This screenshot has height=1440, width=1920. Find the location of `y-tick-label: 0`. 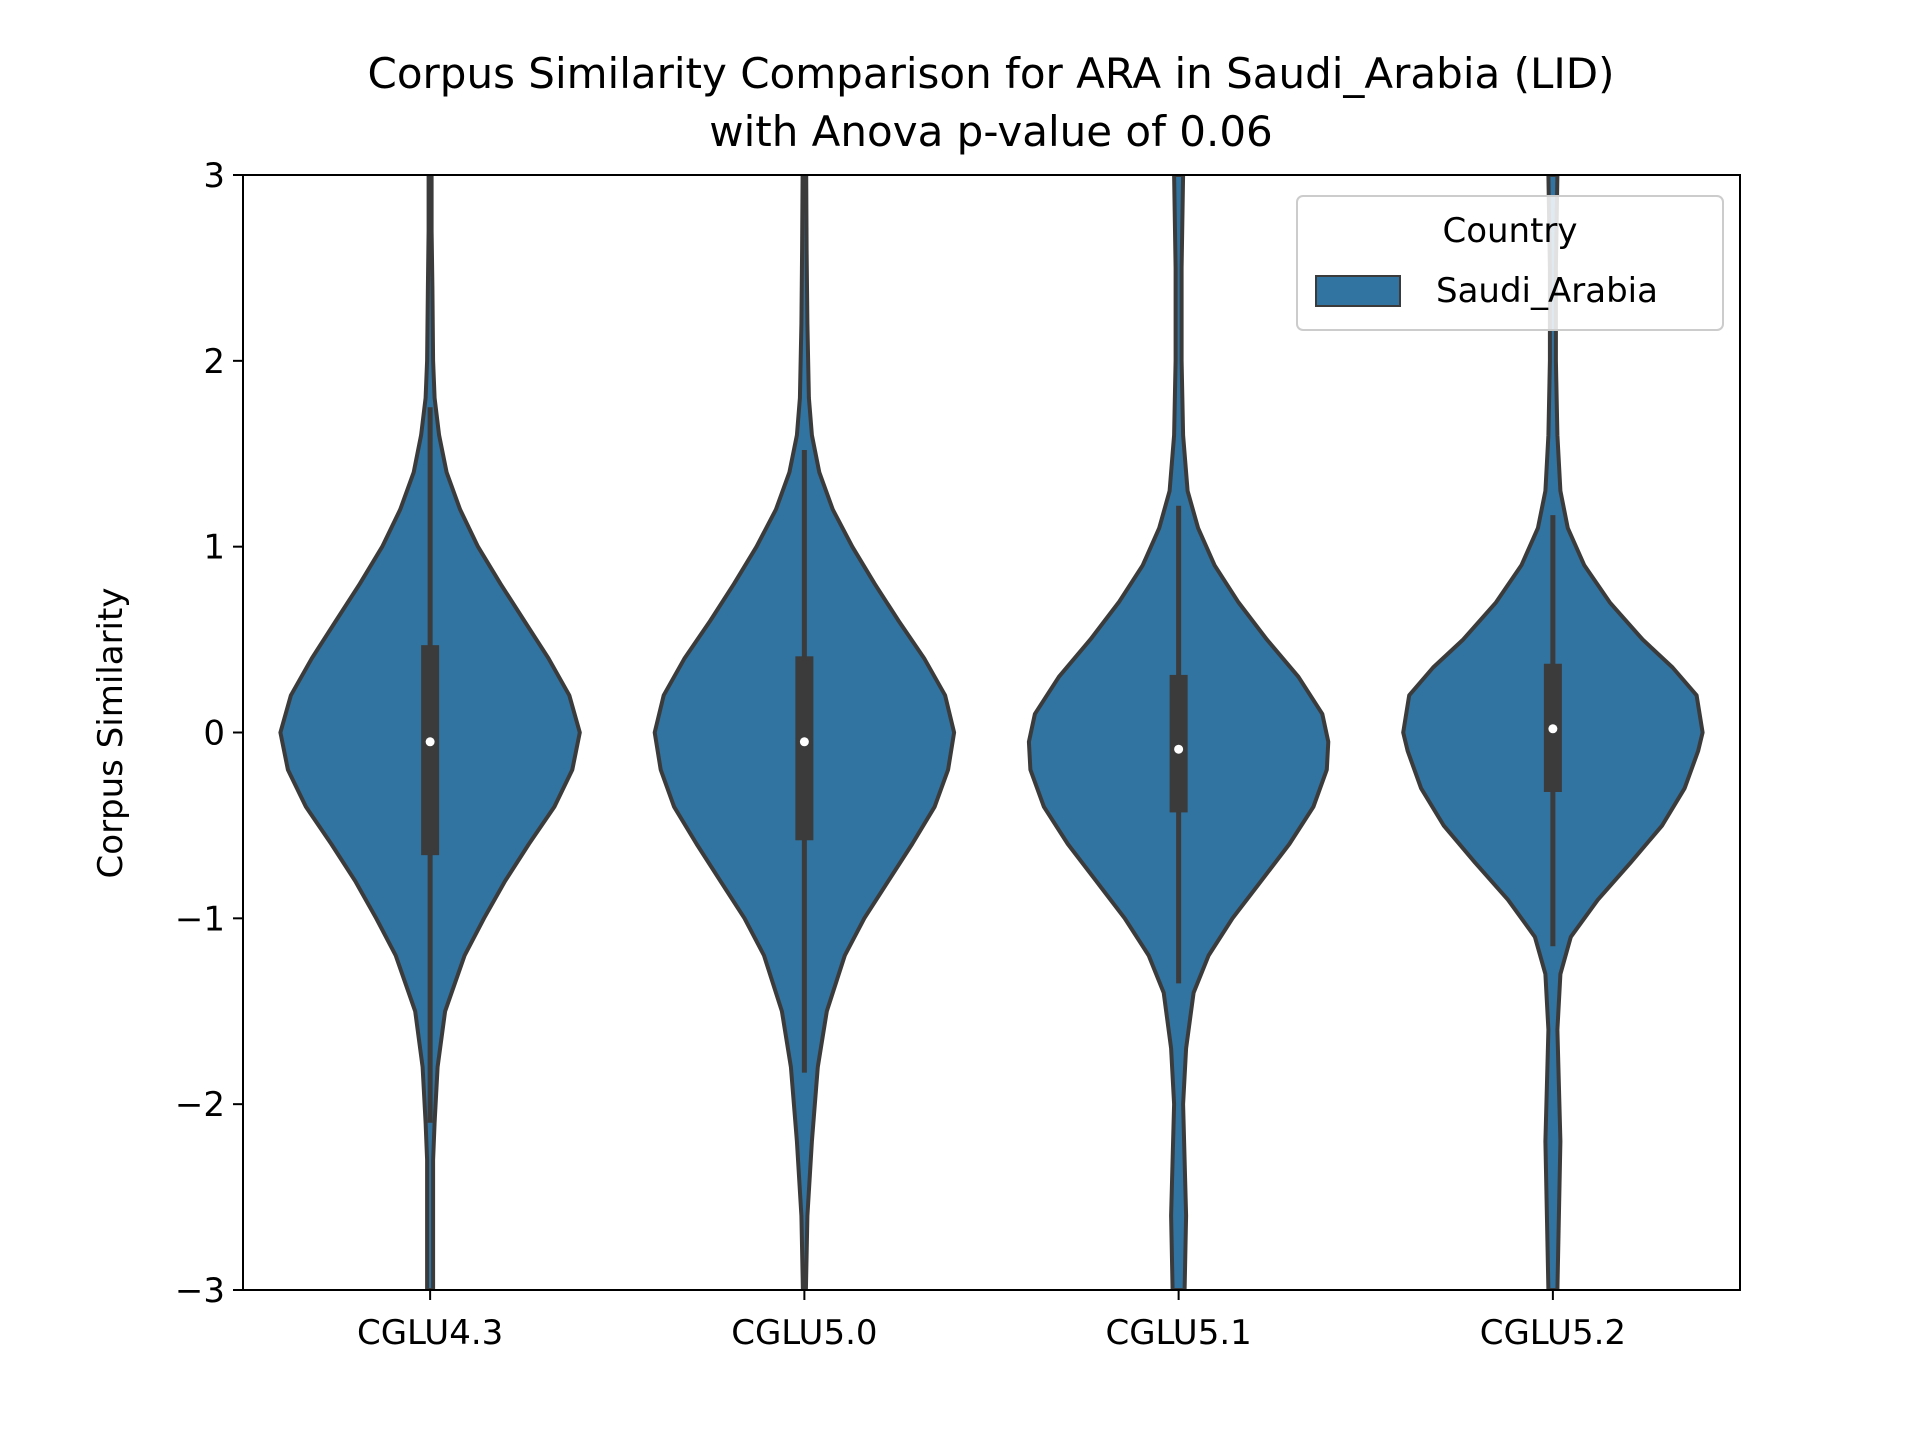

y-tick-label: 0 is located at coordinates (214, 734).